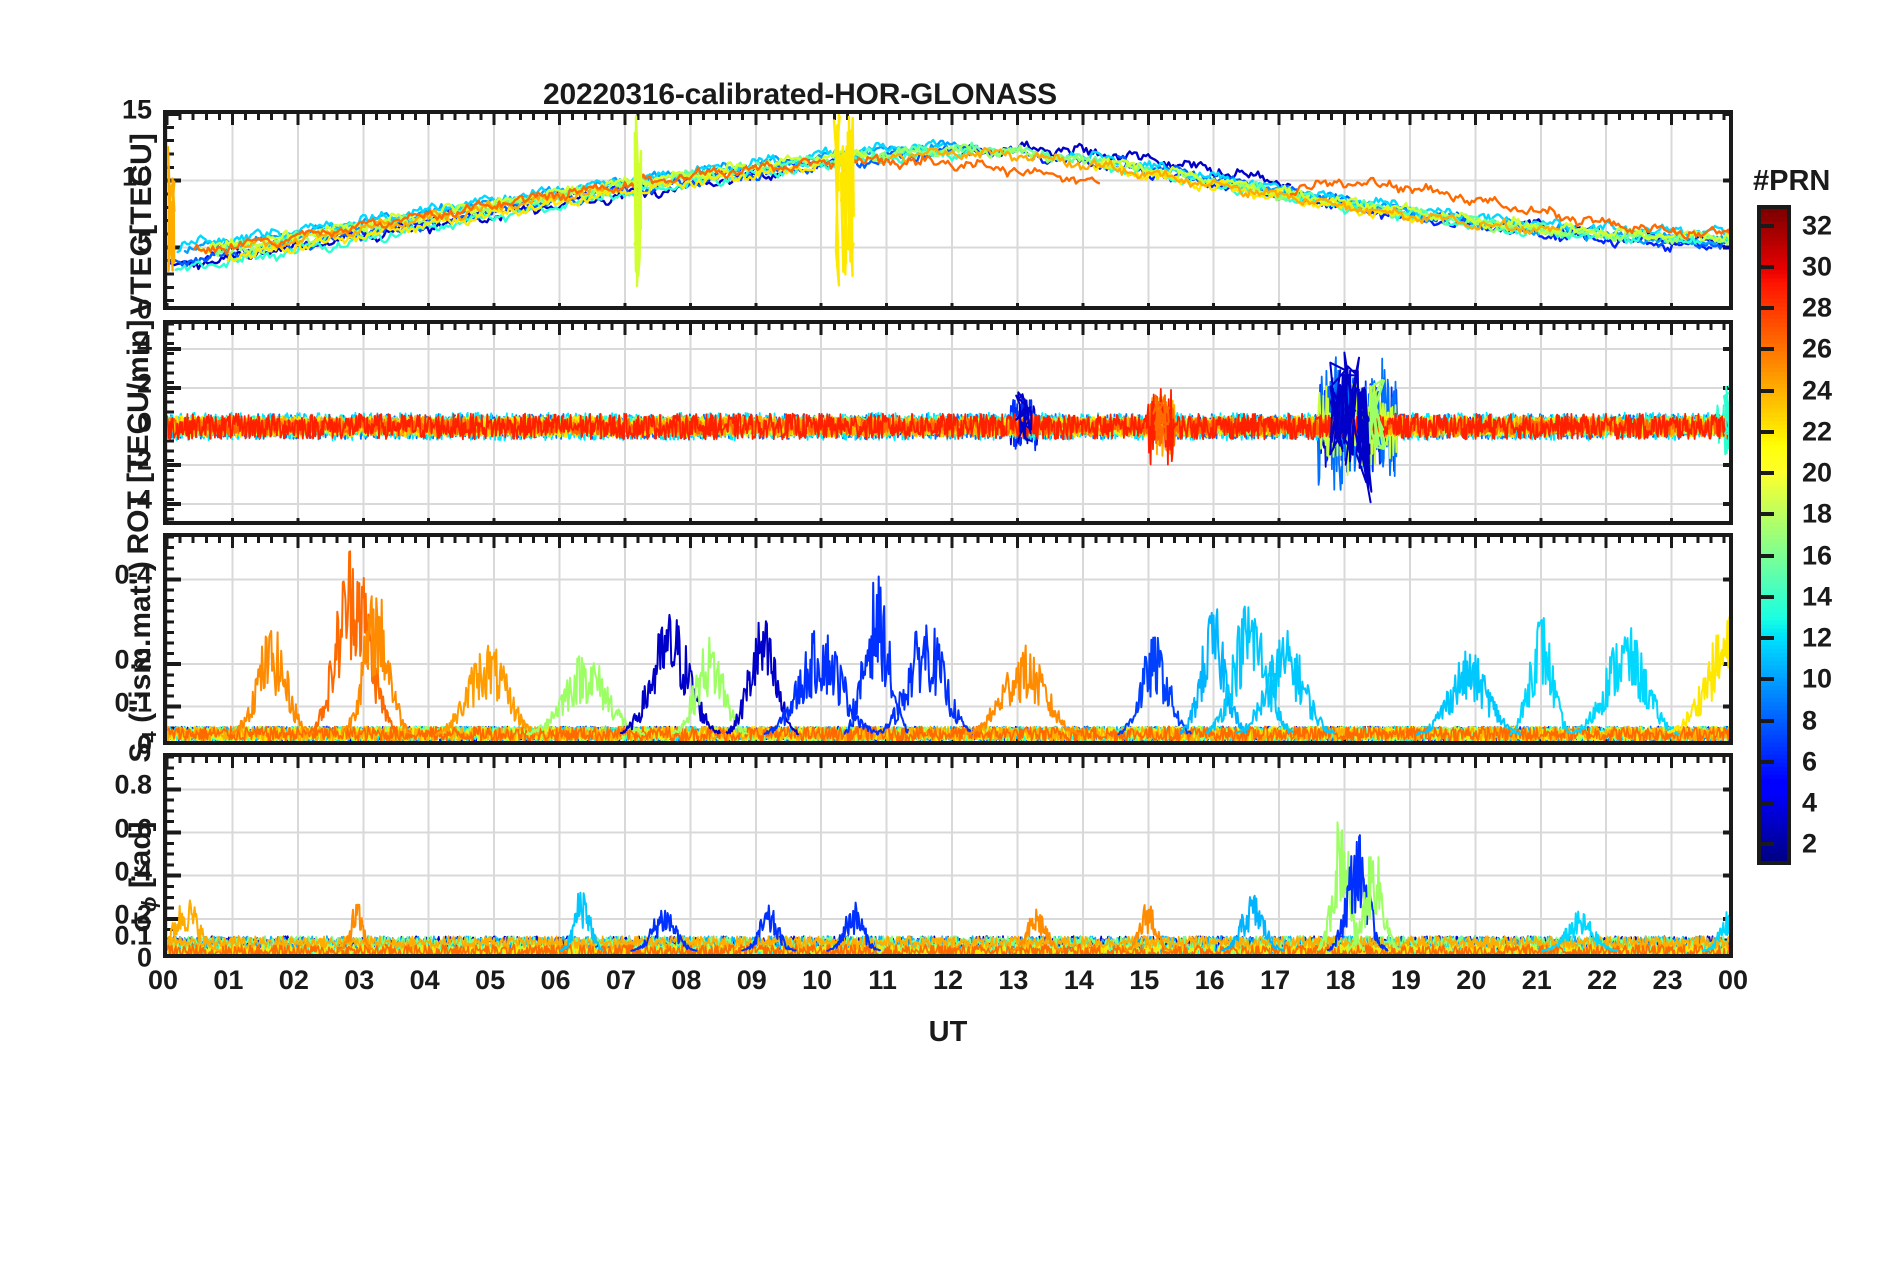 Image resolution: width=1902 pixels, height=1272 pixels. Describe the element at coordinates (144, 309) in the screenshot. I see `y-tick-label-panel1: 0` at that location.